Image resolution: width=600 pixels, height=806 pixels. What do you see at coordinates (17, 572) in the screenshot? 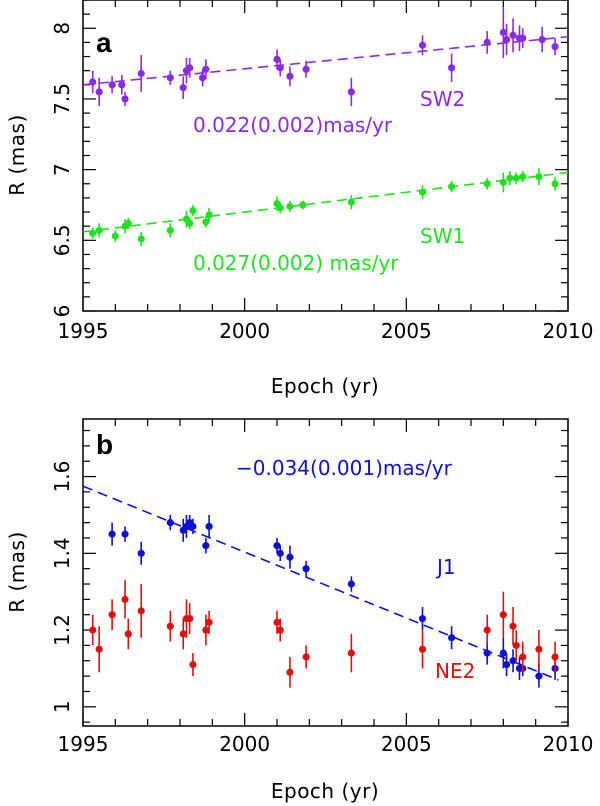
I see `panel-b-ylabel: R (mas)` at bounding box center [17, 572].